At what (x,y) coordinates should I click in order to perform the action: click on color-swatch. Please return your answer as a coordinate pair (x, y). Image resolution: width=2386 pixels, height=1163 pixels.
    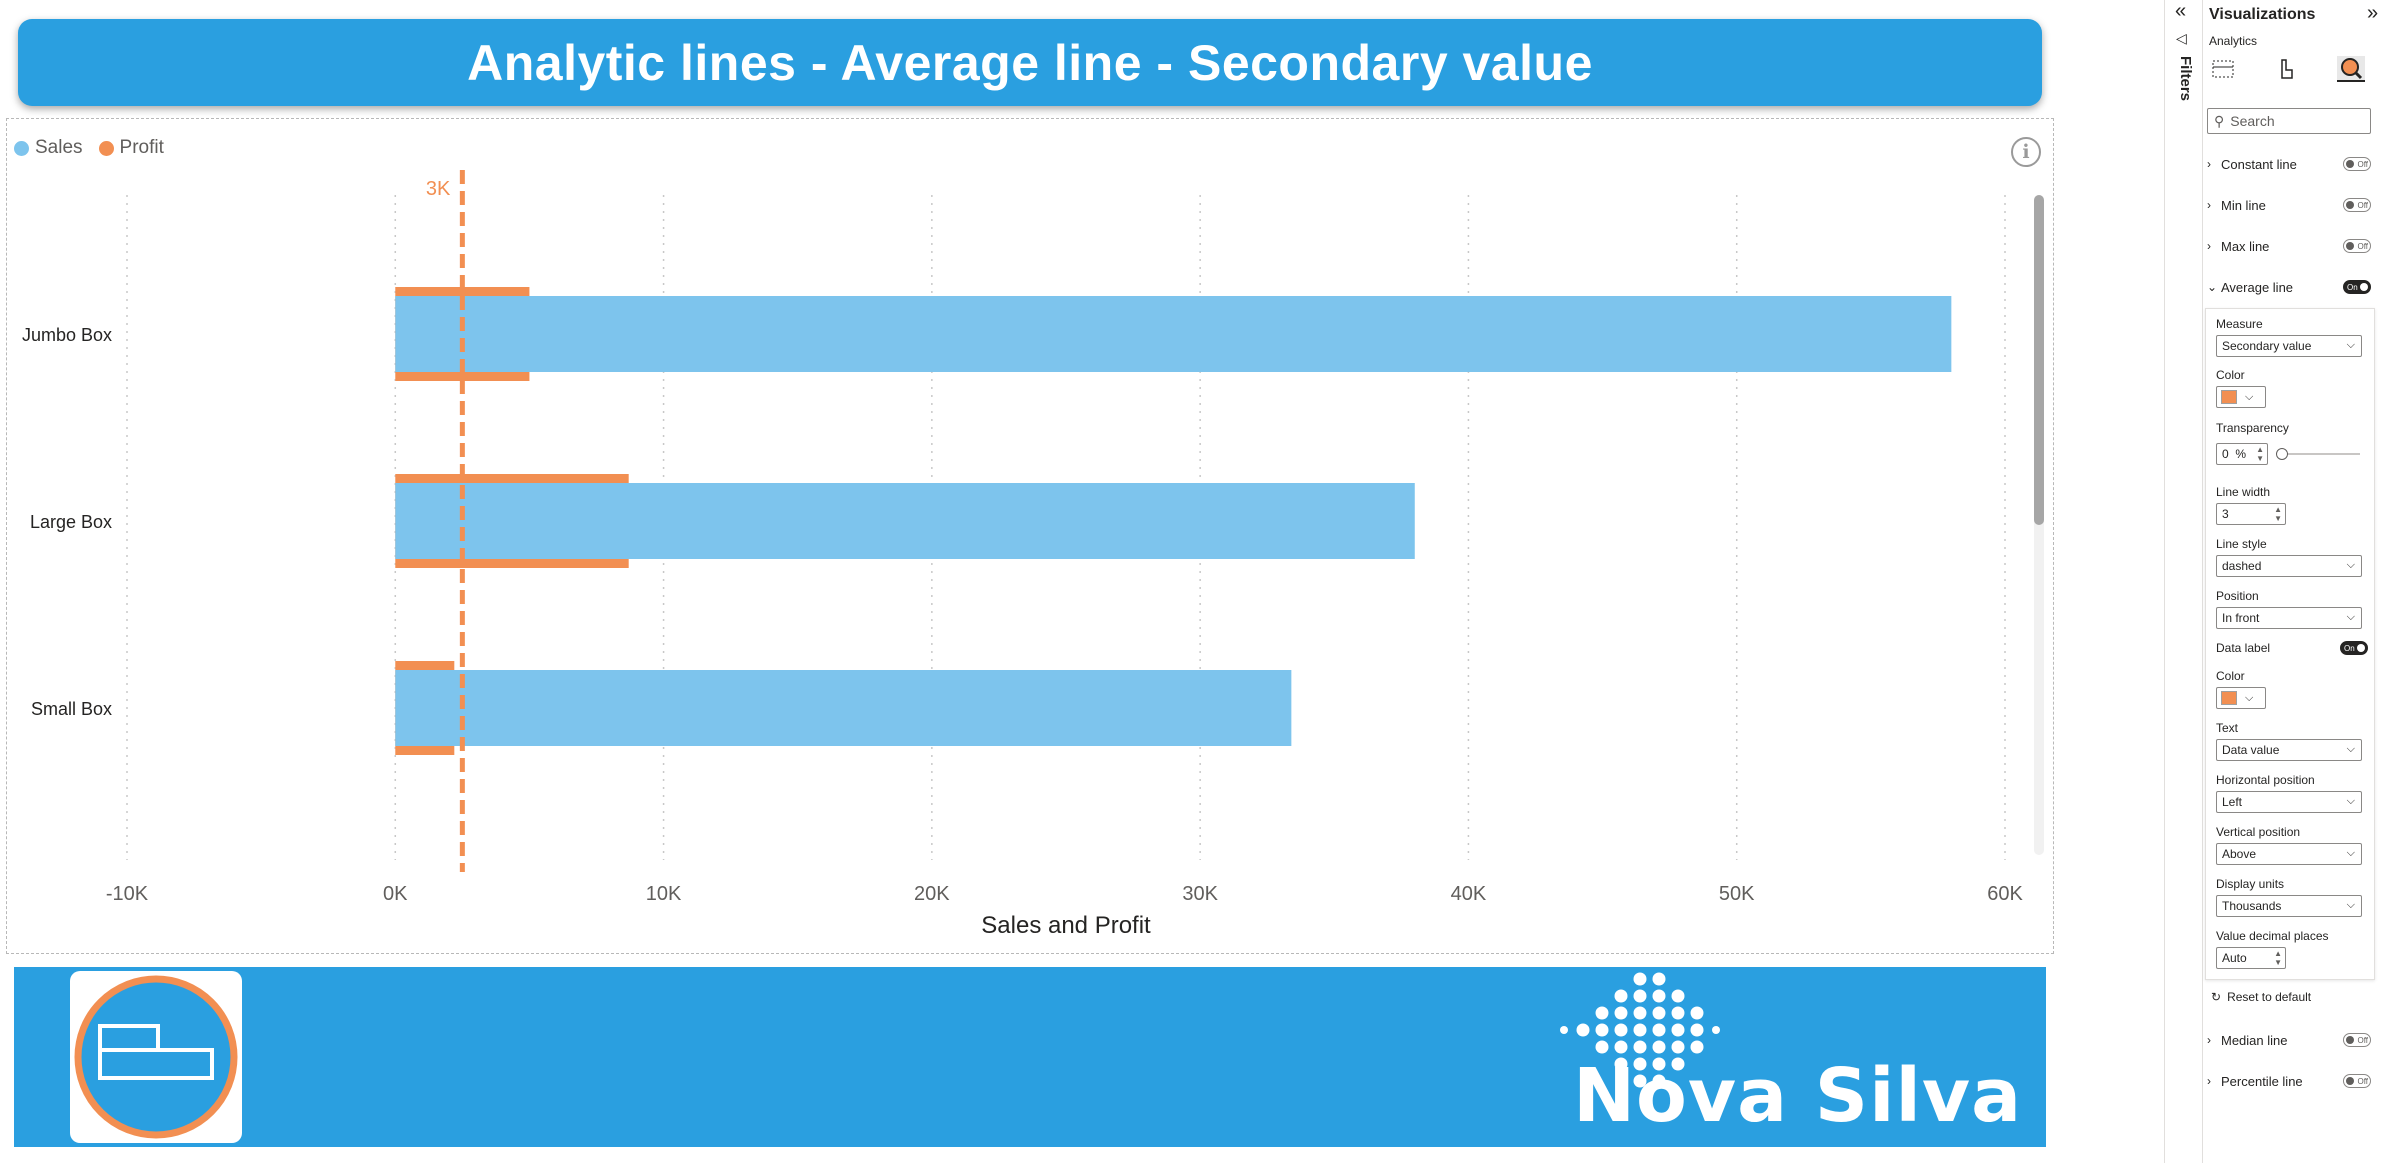
    Looking at the image, I should click on (2229, 397).